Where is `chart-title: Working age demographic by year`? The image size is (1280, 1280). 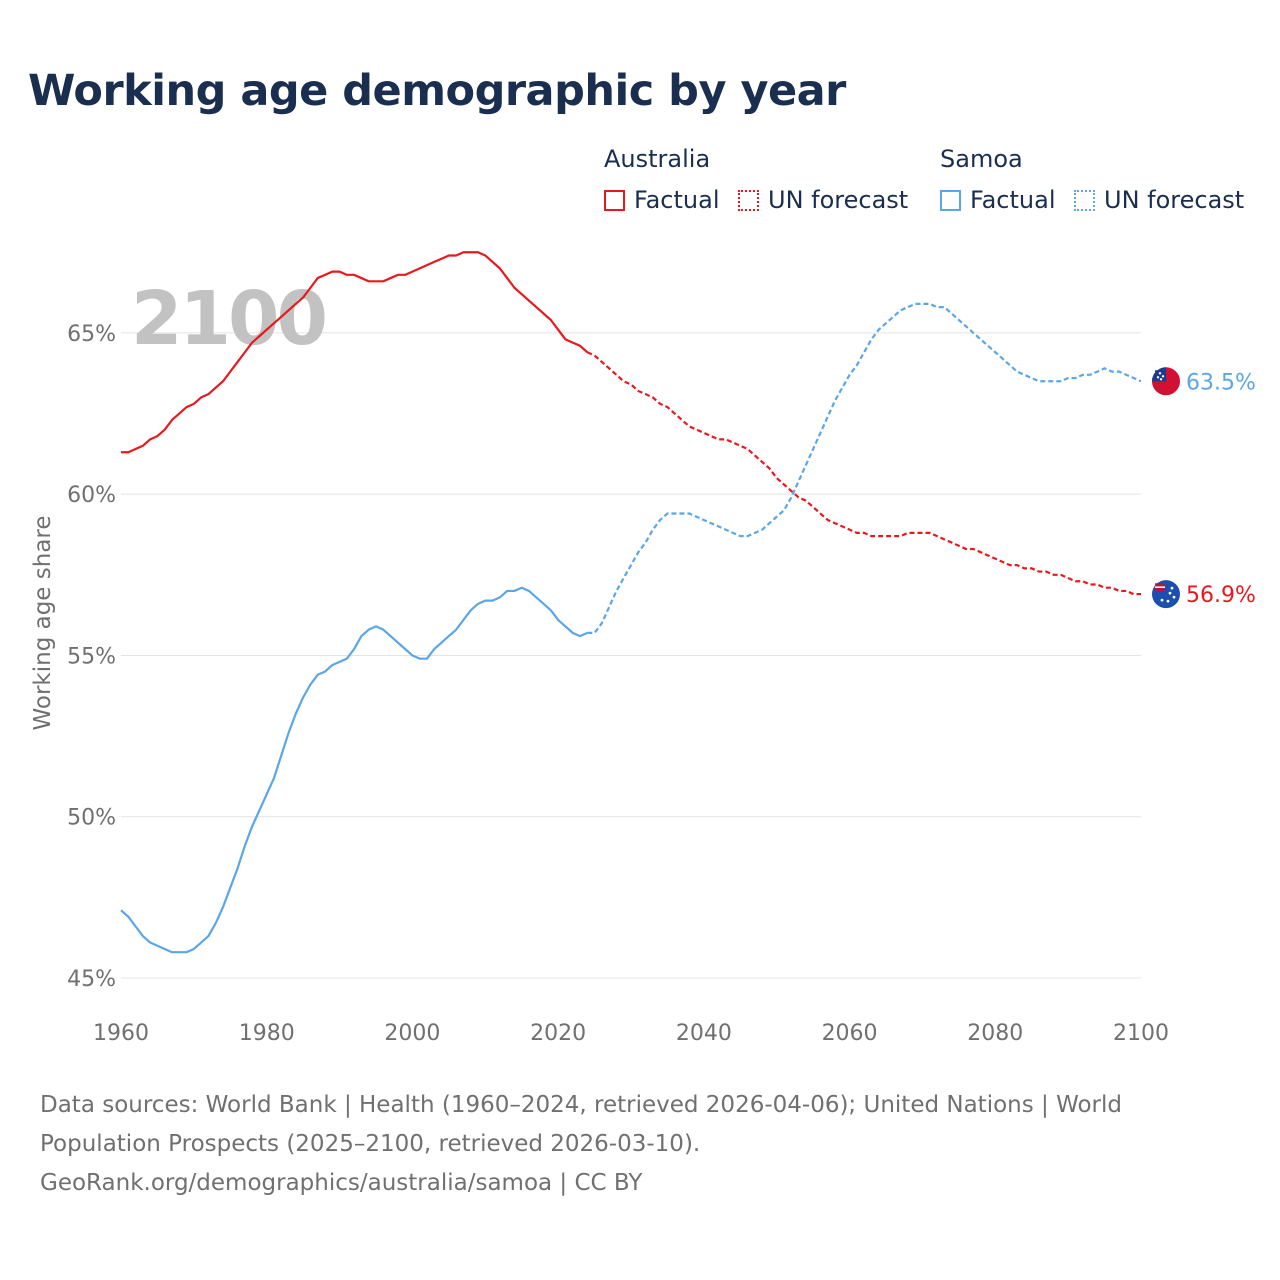 chart-title: Working age demographic by year is located at coordinates (437, 91).